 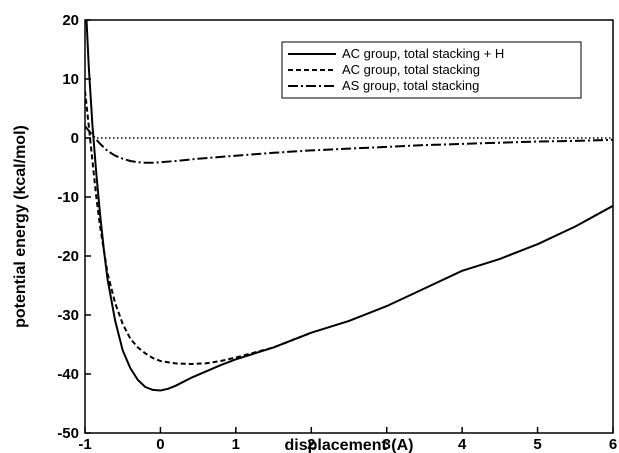 I want to click on x-tick-label: 1, so click(x=236, y=444).